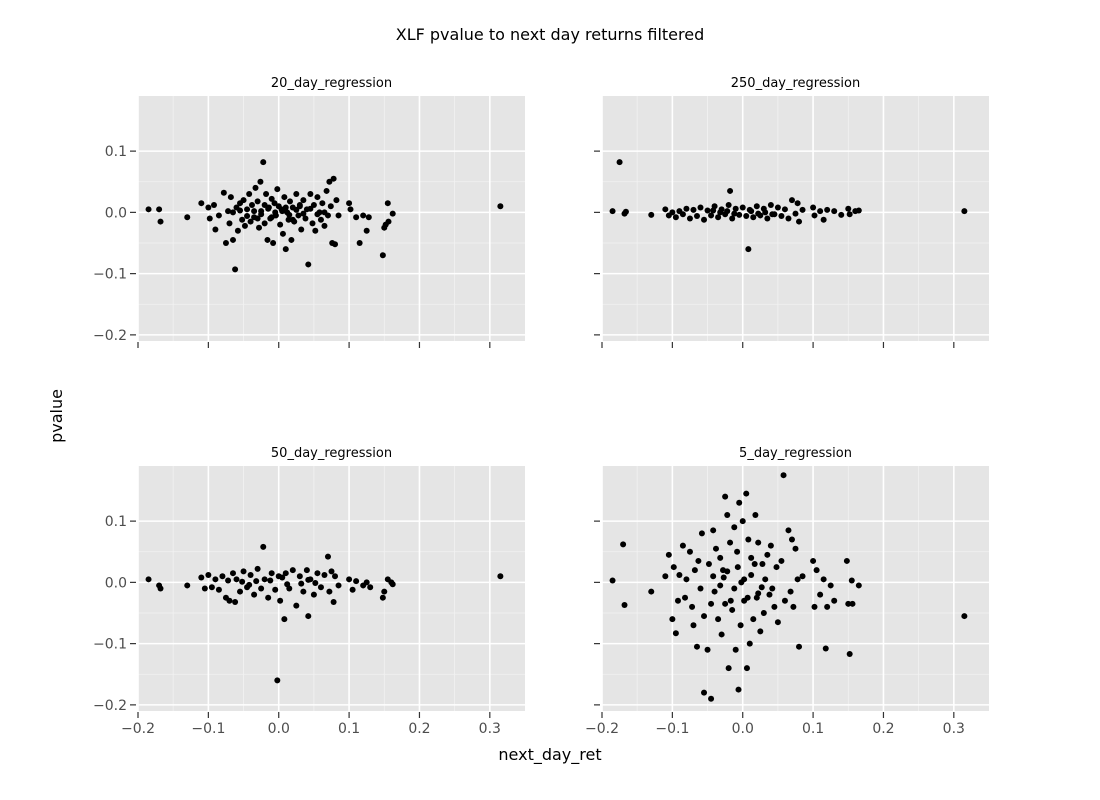 This screenshot has width=1100, height=800. What do you see at coordinates (795, 453) in the screenshot?
I see `facet-title: 5_day_regression` at bounding box center [795, 453].